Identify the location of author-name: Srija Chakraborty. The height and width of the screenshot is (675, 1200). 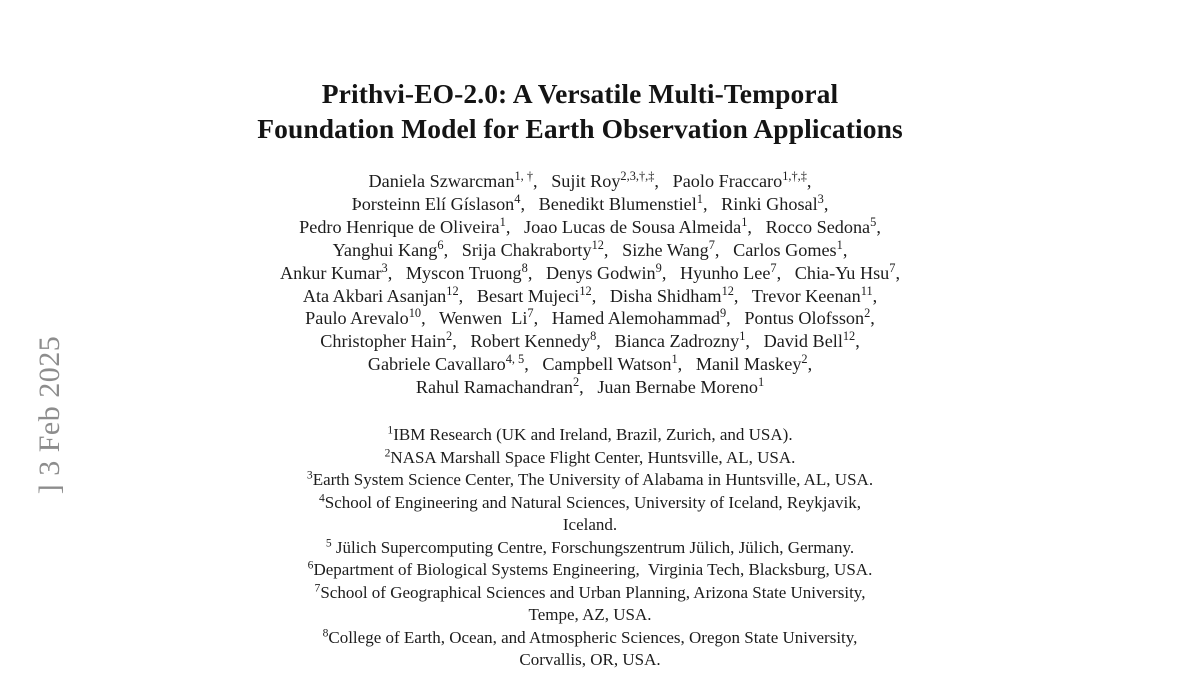
(526, 249).